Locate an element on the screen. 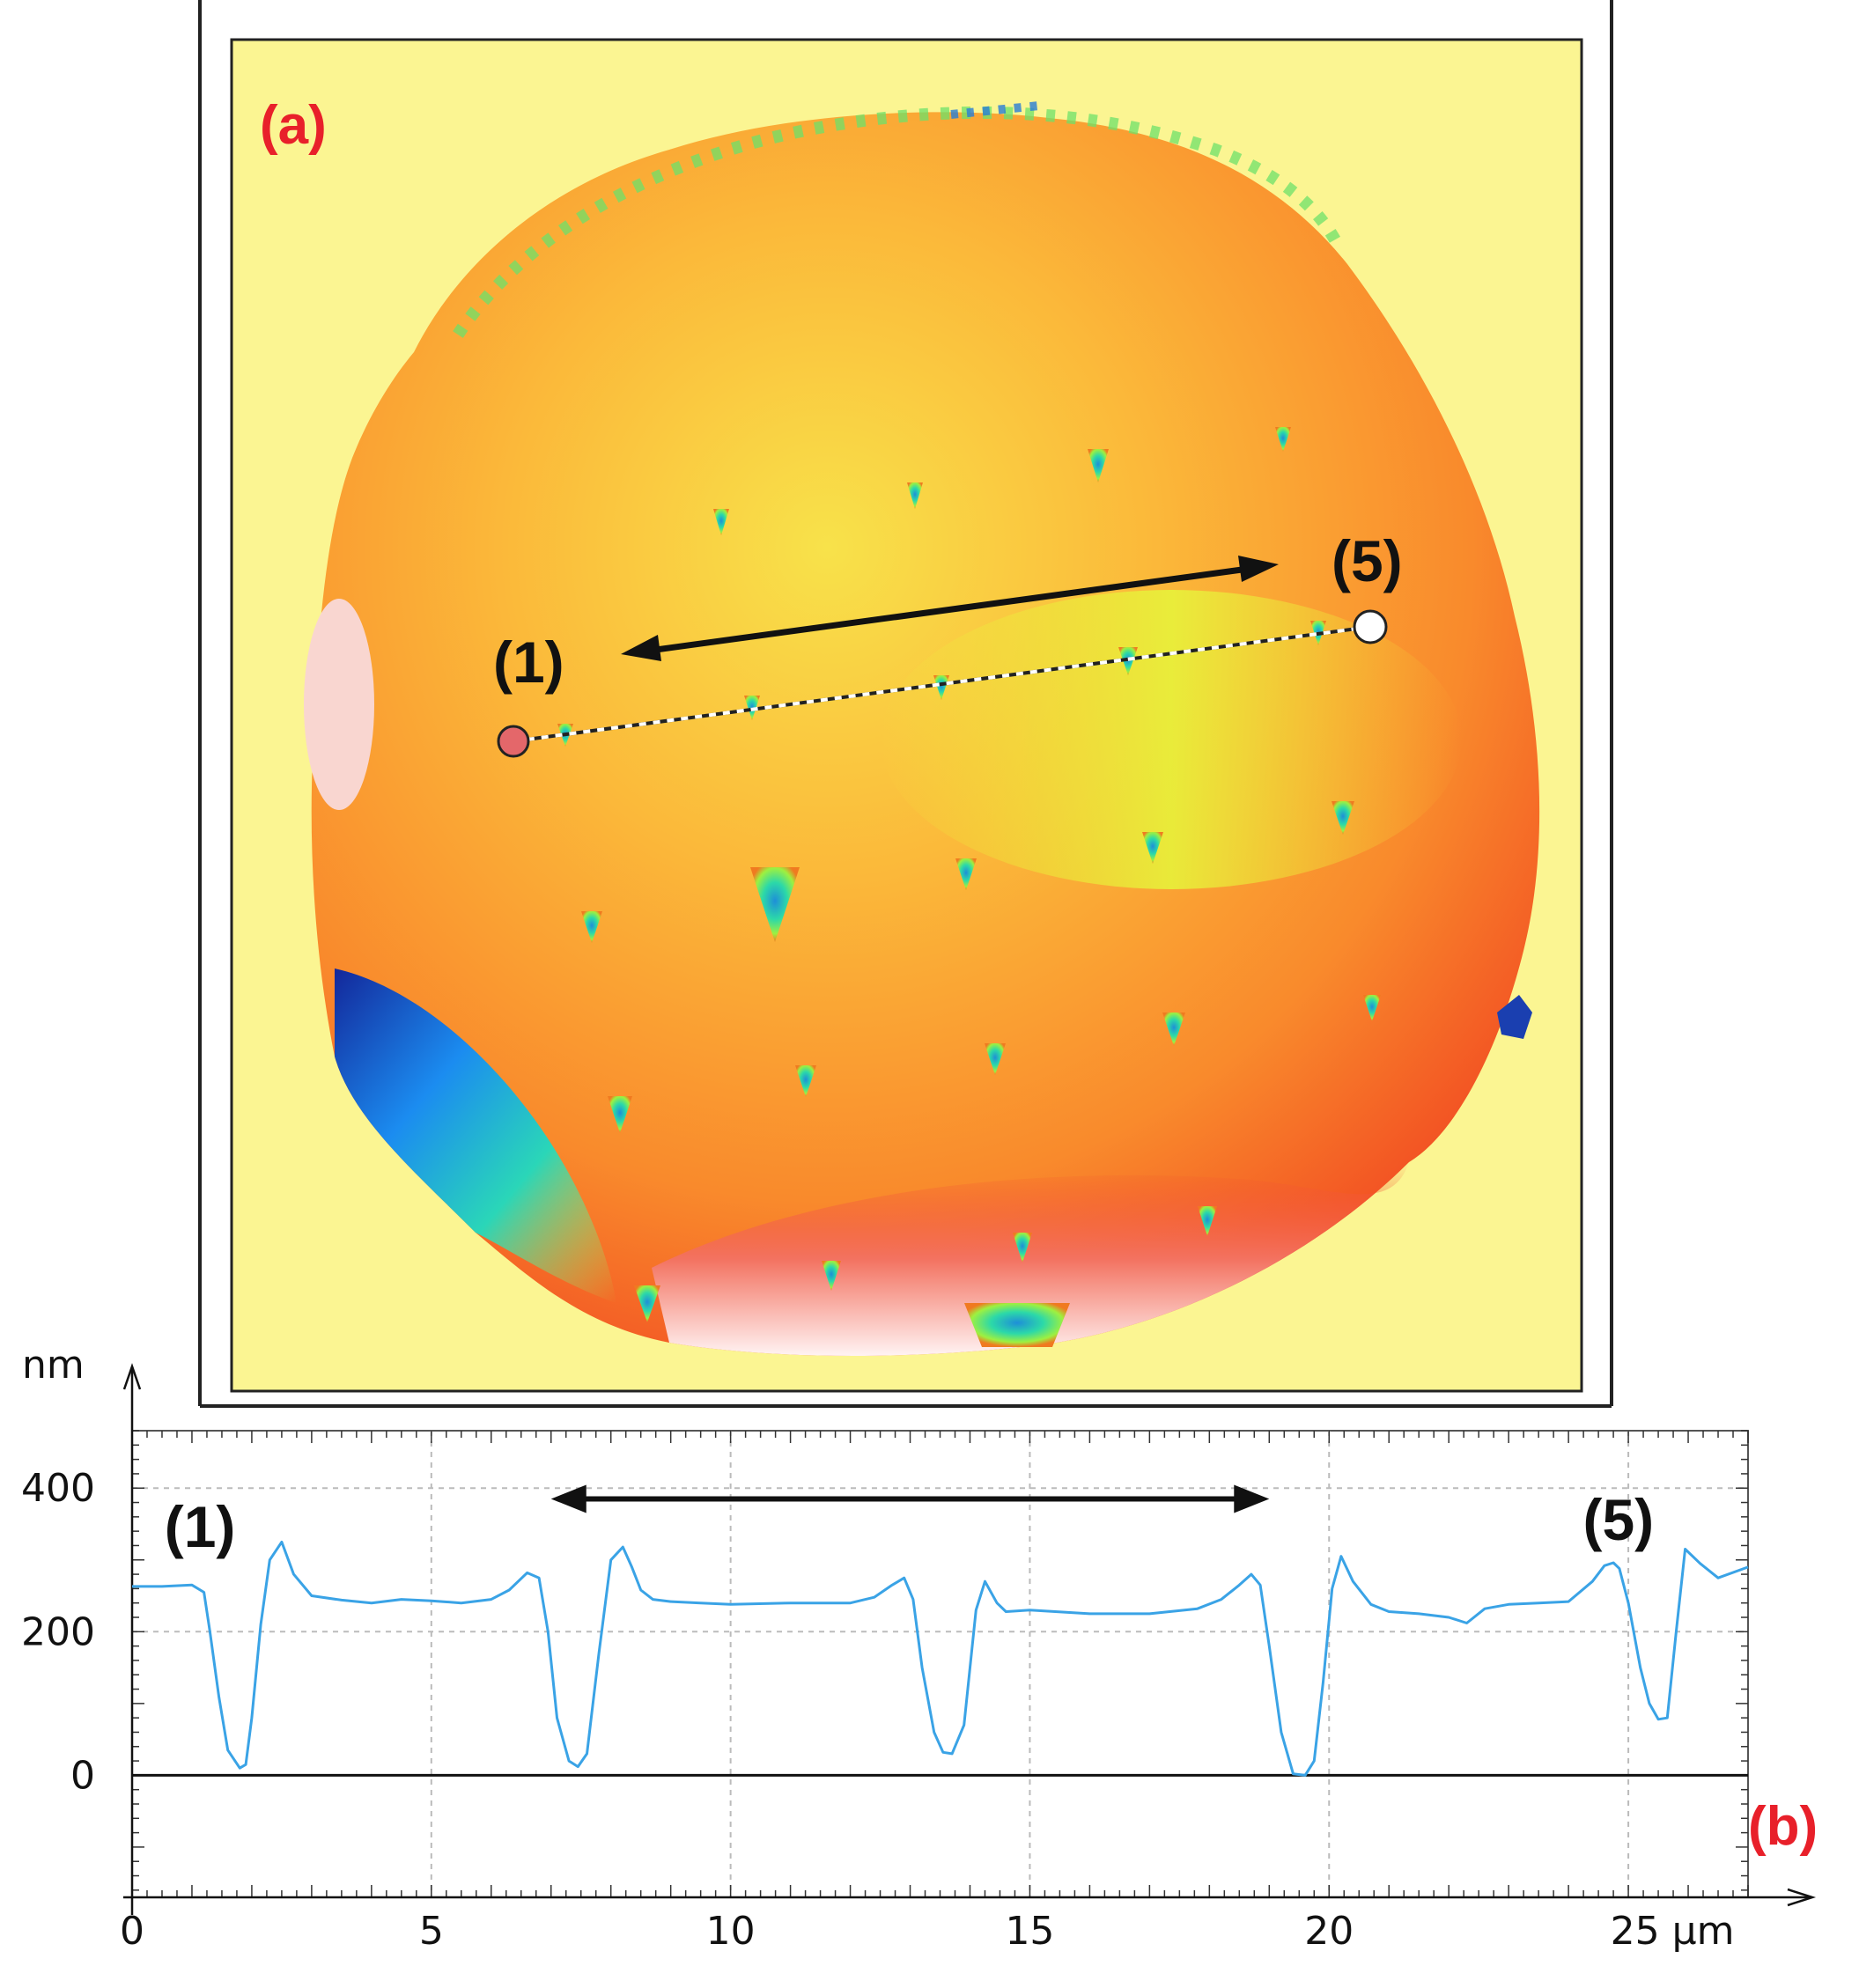 This screenshot has height=1988, width=1859. scan-line-dash is located at coordinates (942, 684).